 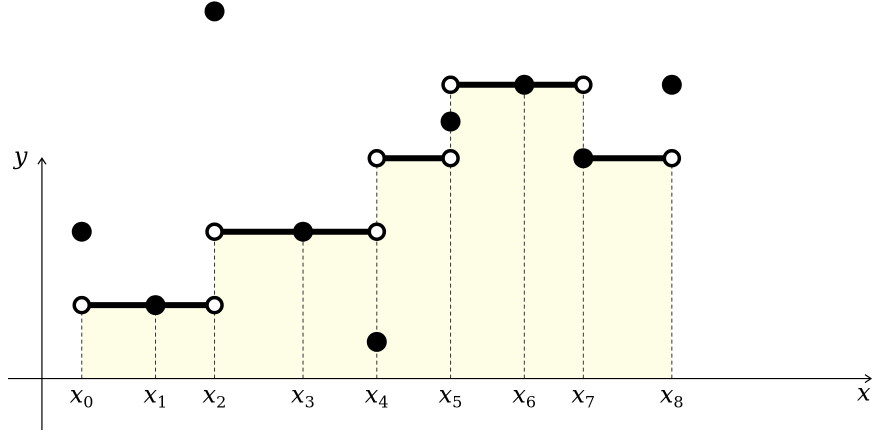 What do you see at coordinates (162, 402) in the screenshot?
I see `x-tick-label-subscript: 1` at bounding box center [162, 402].